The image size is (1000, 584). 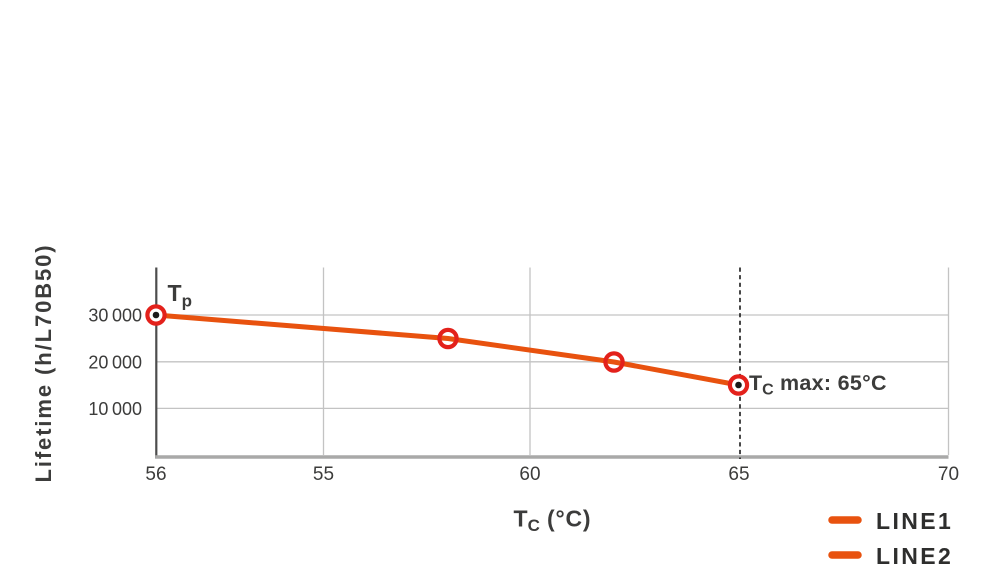 What do you see at coordinates (738, 474) in the screenshot?
I see `svg-text: 65` at bounding box center [738, 474].